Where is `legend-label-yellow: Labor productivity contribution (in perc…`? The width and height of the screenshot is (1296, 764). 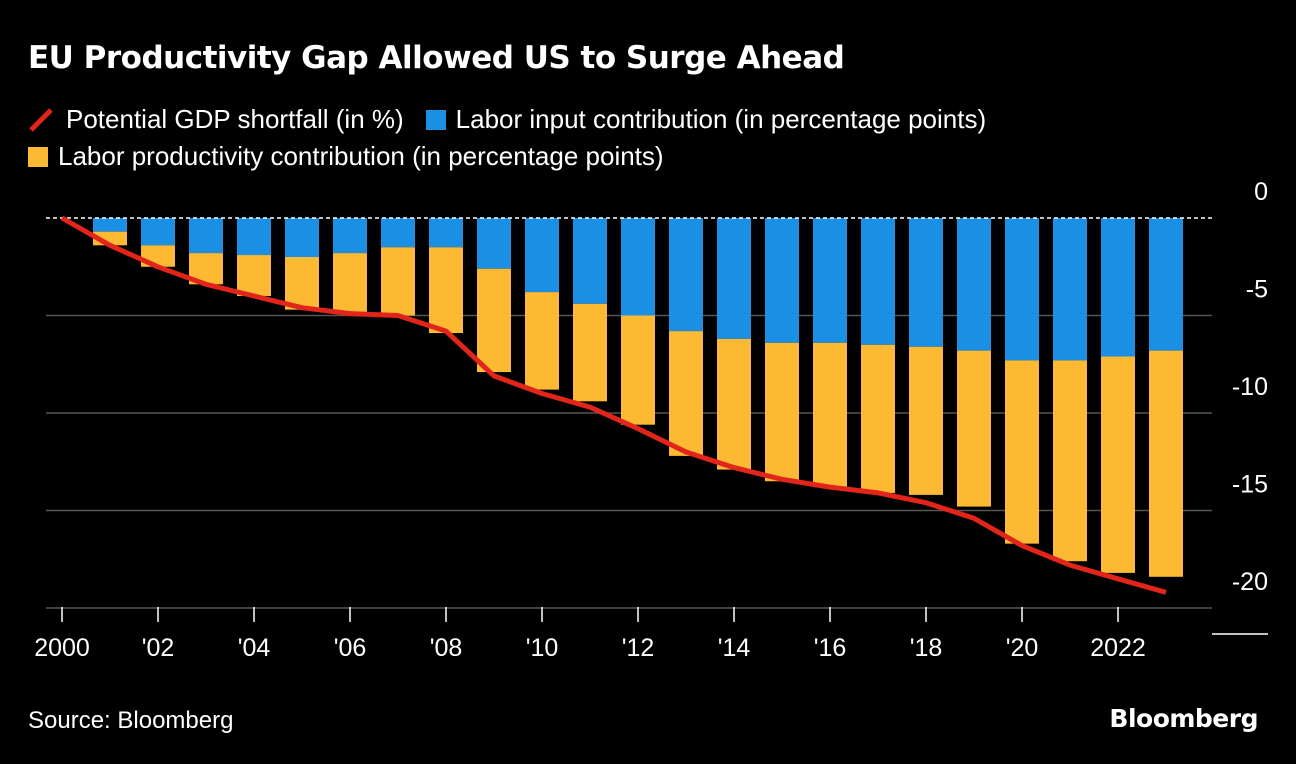 legend-label-yellow: Labor productivity contribution (in perc… is located at coordinates (361, 156).